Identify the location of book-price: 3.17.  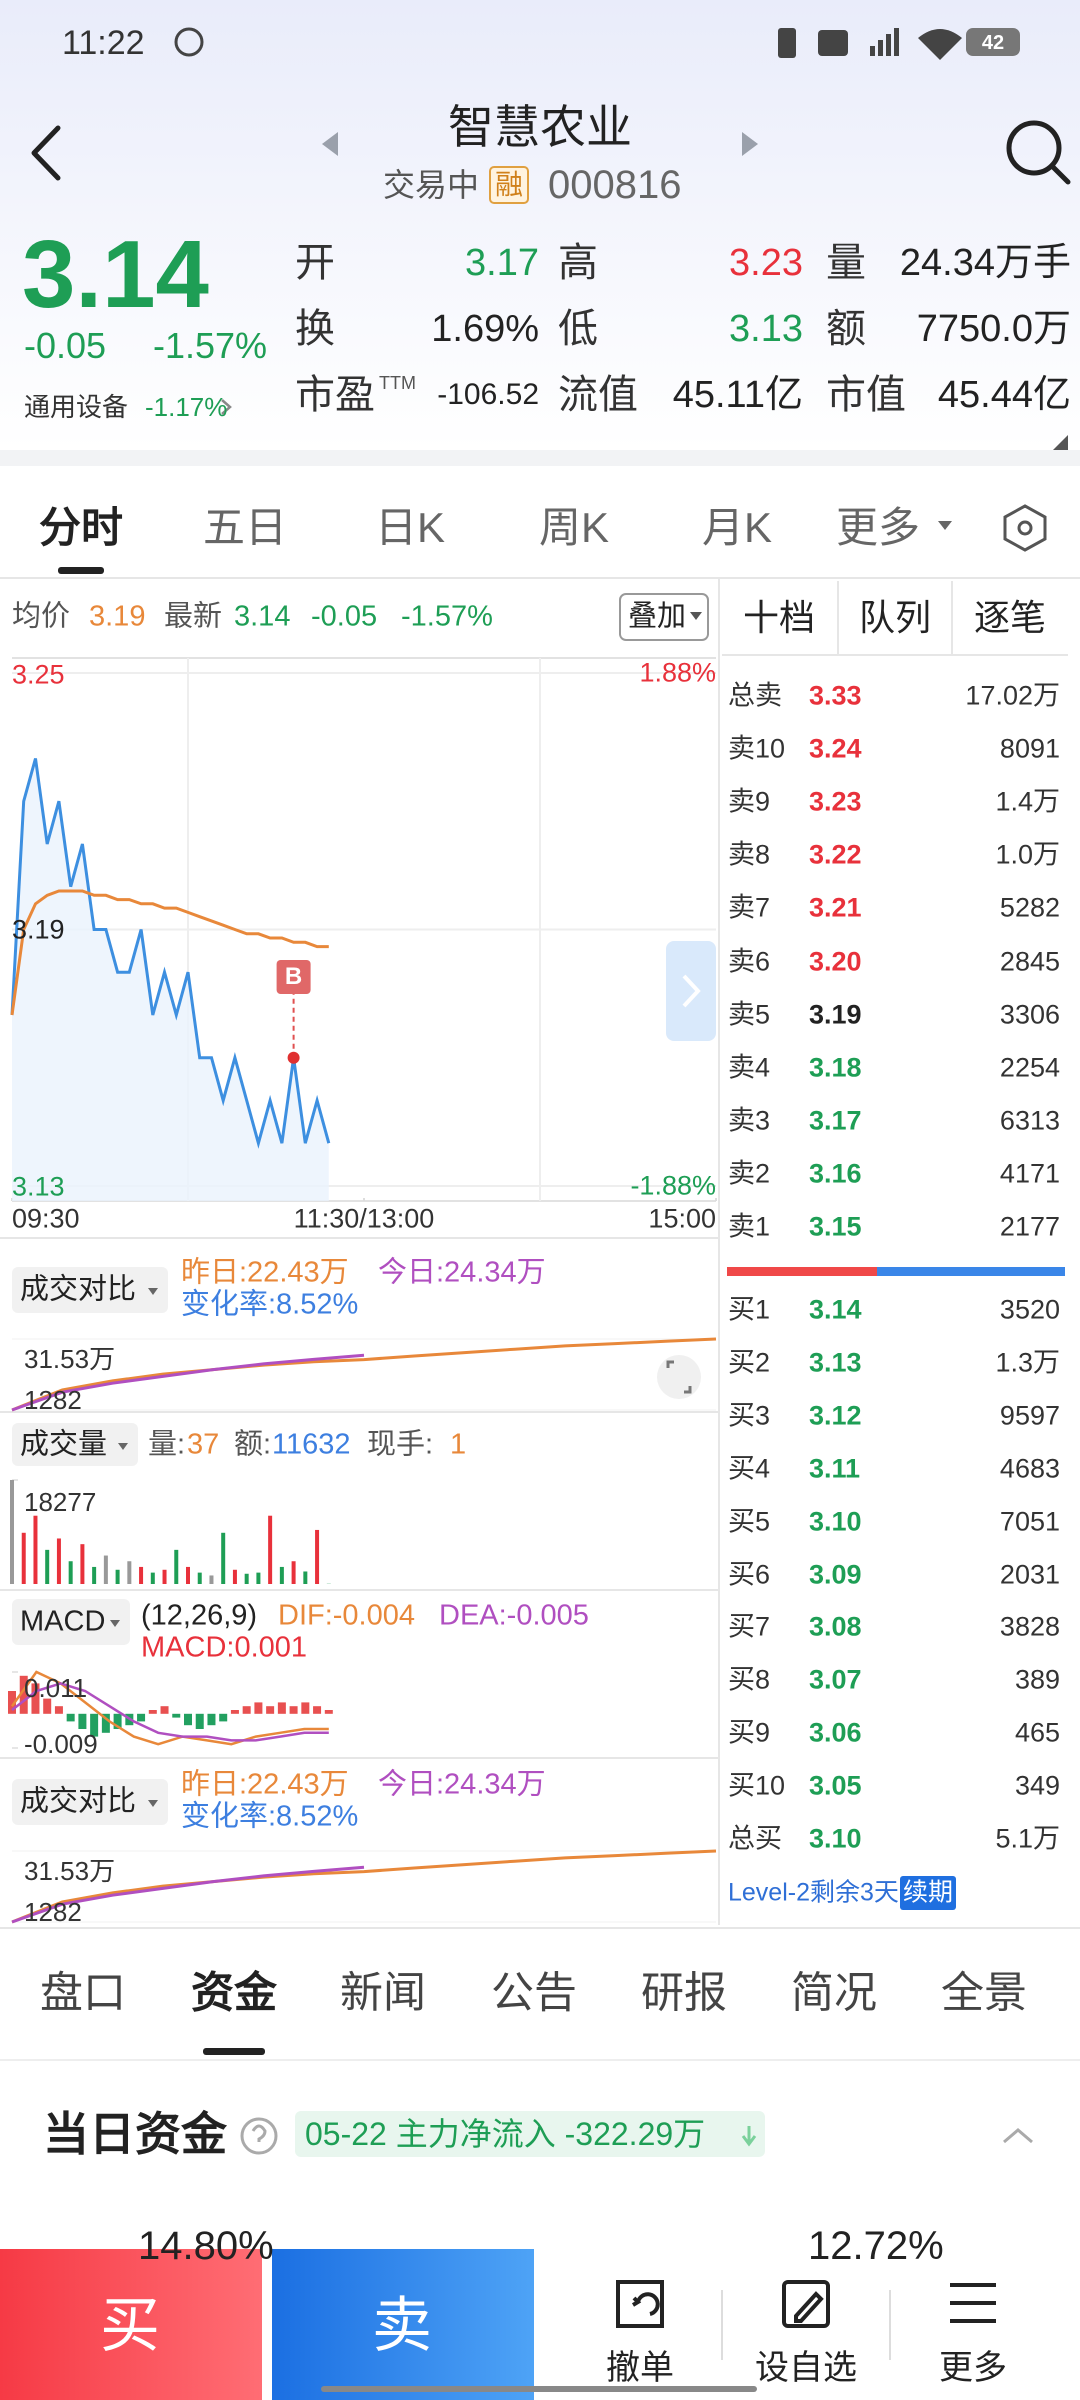
(835, 1120).